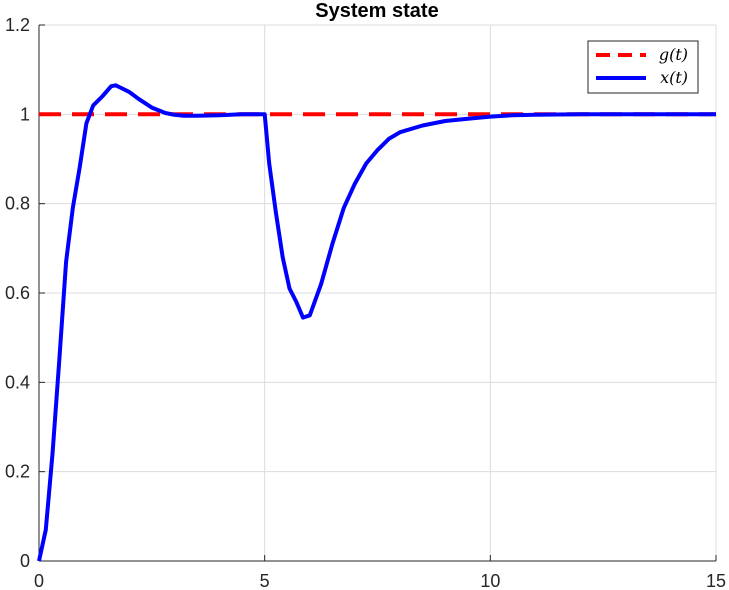 This screenshot has height=590, width=729. I want to click on legend-label: g(t), so click(673, 54).